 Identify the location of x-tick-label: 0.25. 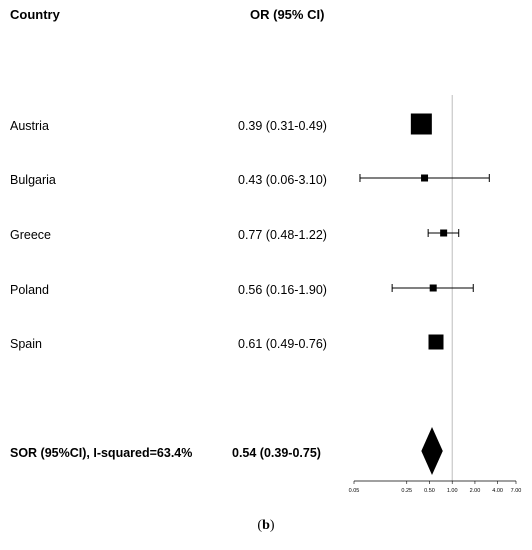
(406, 491).